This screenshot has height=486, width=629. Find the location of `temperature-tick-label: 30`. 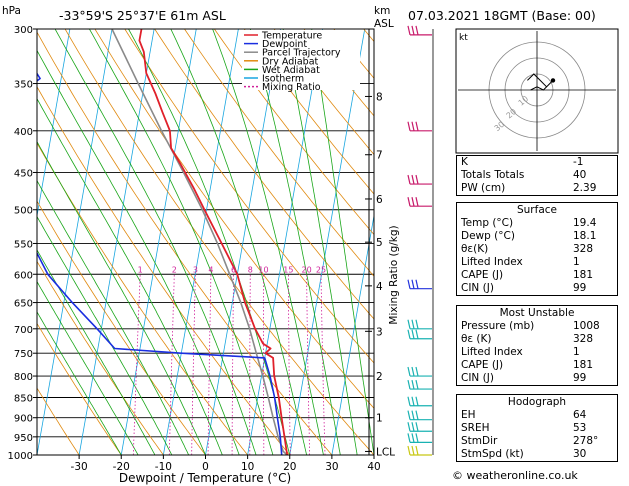

temperature-tick-label: 30 is located at coordinates (331, 467).